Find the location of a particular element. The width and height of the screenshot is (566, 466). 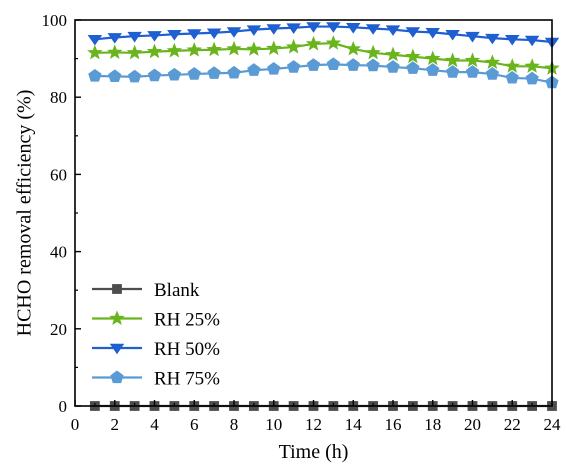

x-tick-label: 10 is located at coordinates (273, 424).